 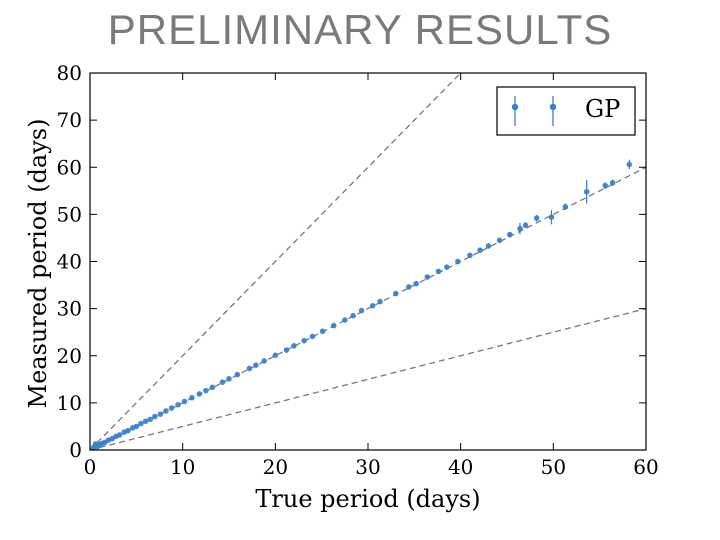 I want to click on legend-label: GP, so click(x=602, y=109).